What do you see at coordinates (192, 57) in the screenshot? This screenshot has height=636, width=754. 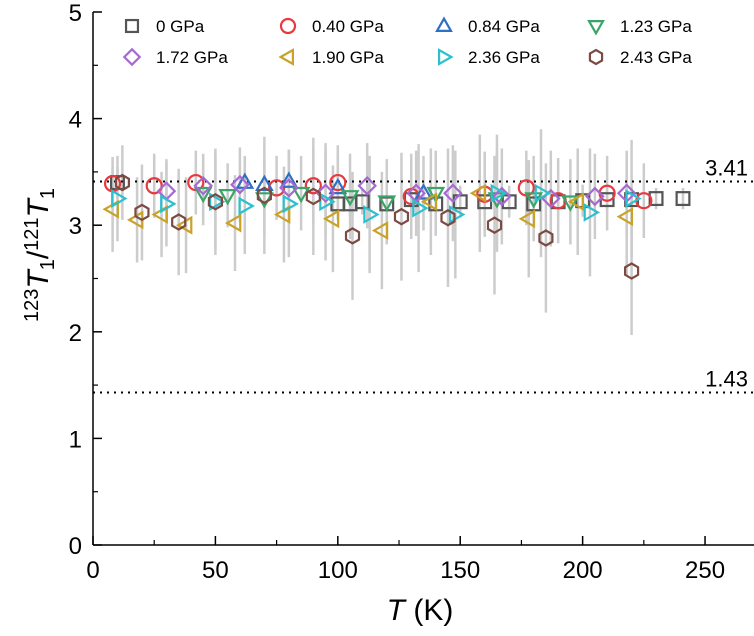 I see `legend-label: 1.72 GPa` at bounding box center [192, 57].